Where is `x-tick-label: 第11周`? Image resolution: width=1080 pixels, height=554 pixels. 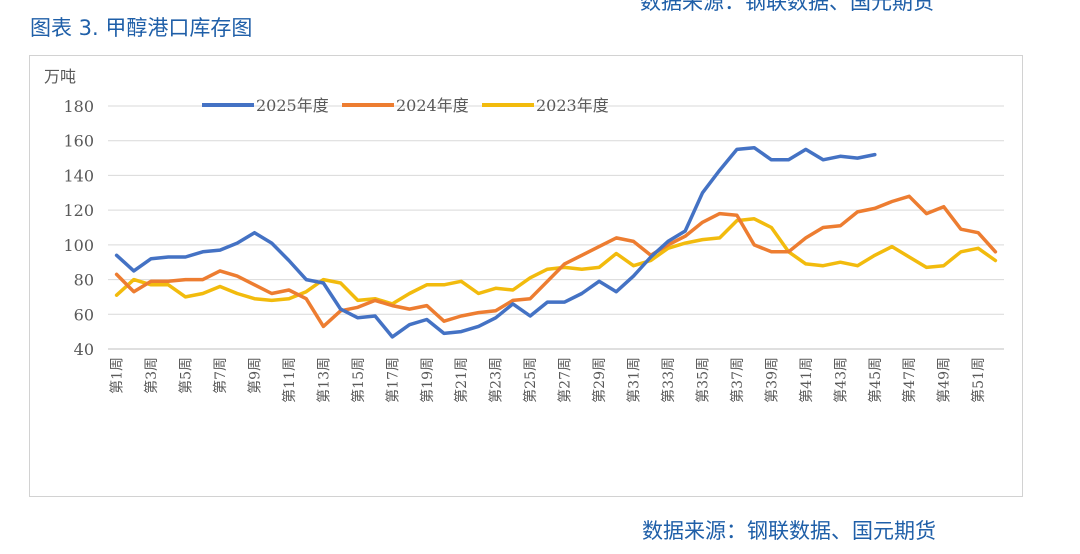
x-tick-label: 第11周 is located at coordinates (289, 380).